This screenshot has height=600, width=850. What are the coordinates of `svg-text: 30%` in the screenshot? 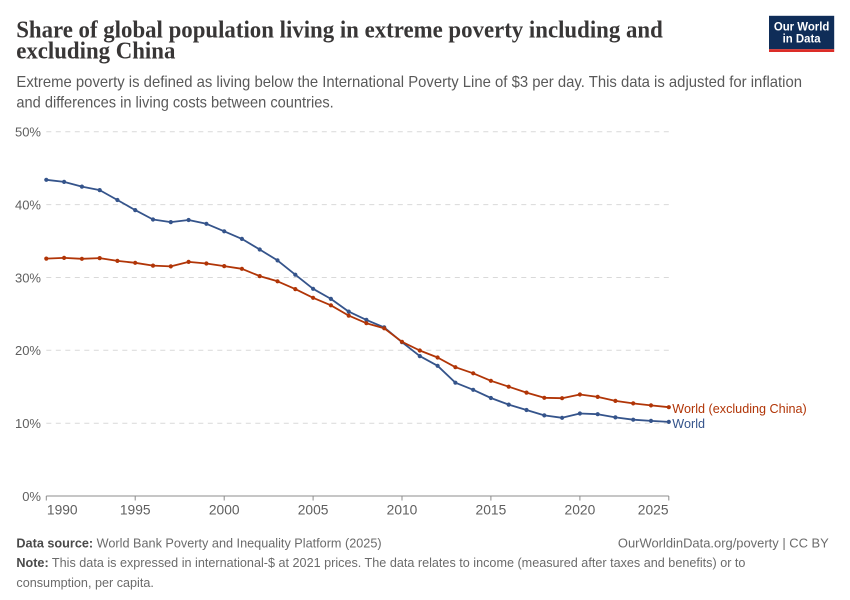 It's located at (28, 277).